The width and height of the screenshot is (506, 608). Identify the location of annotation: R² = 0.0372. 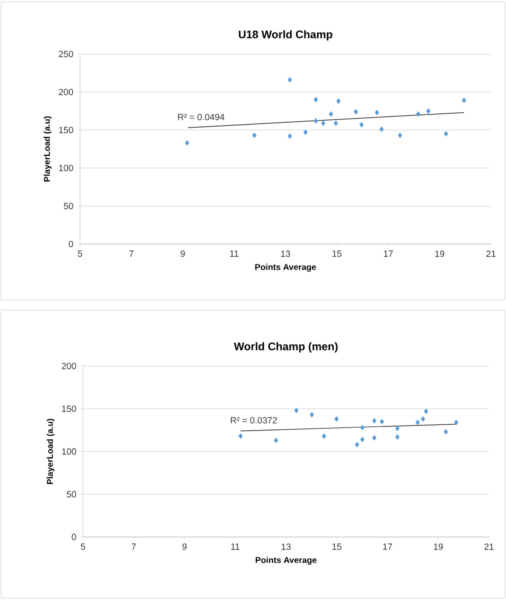
(253, 420).